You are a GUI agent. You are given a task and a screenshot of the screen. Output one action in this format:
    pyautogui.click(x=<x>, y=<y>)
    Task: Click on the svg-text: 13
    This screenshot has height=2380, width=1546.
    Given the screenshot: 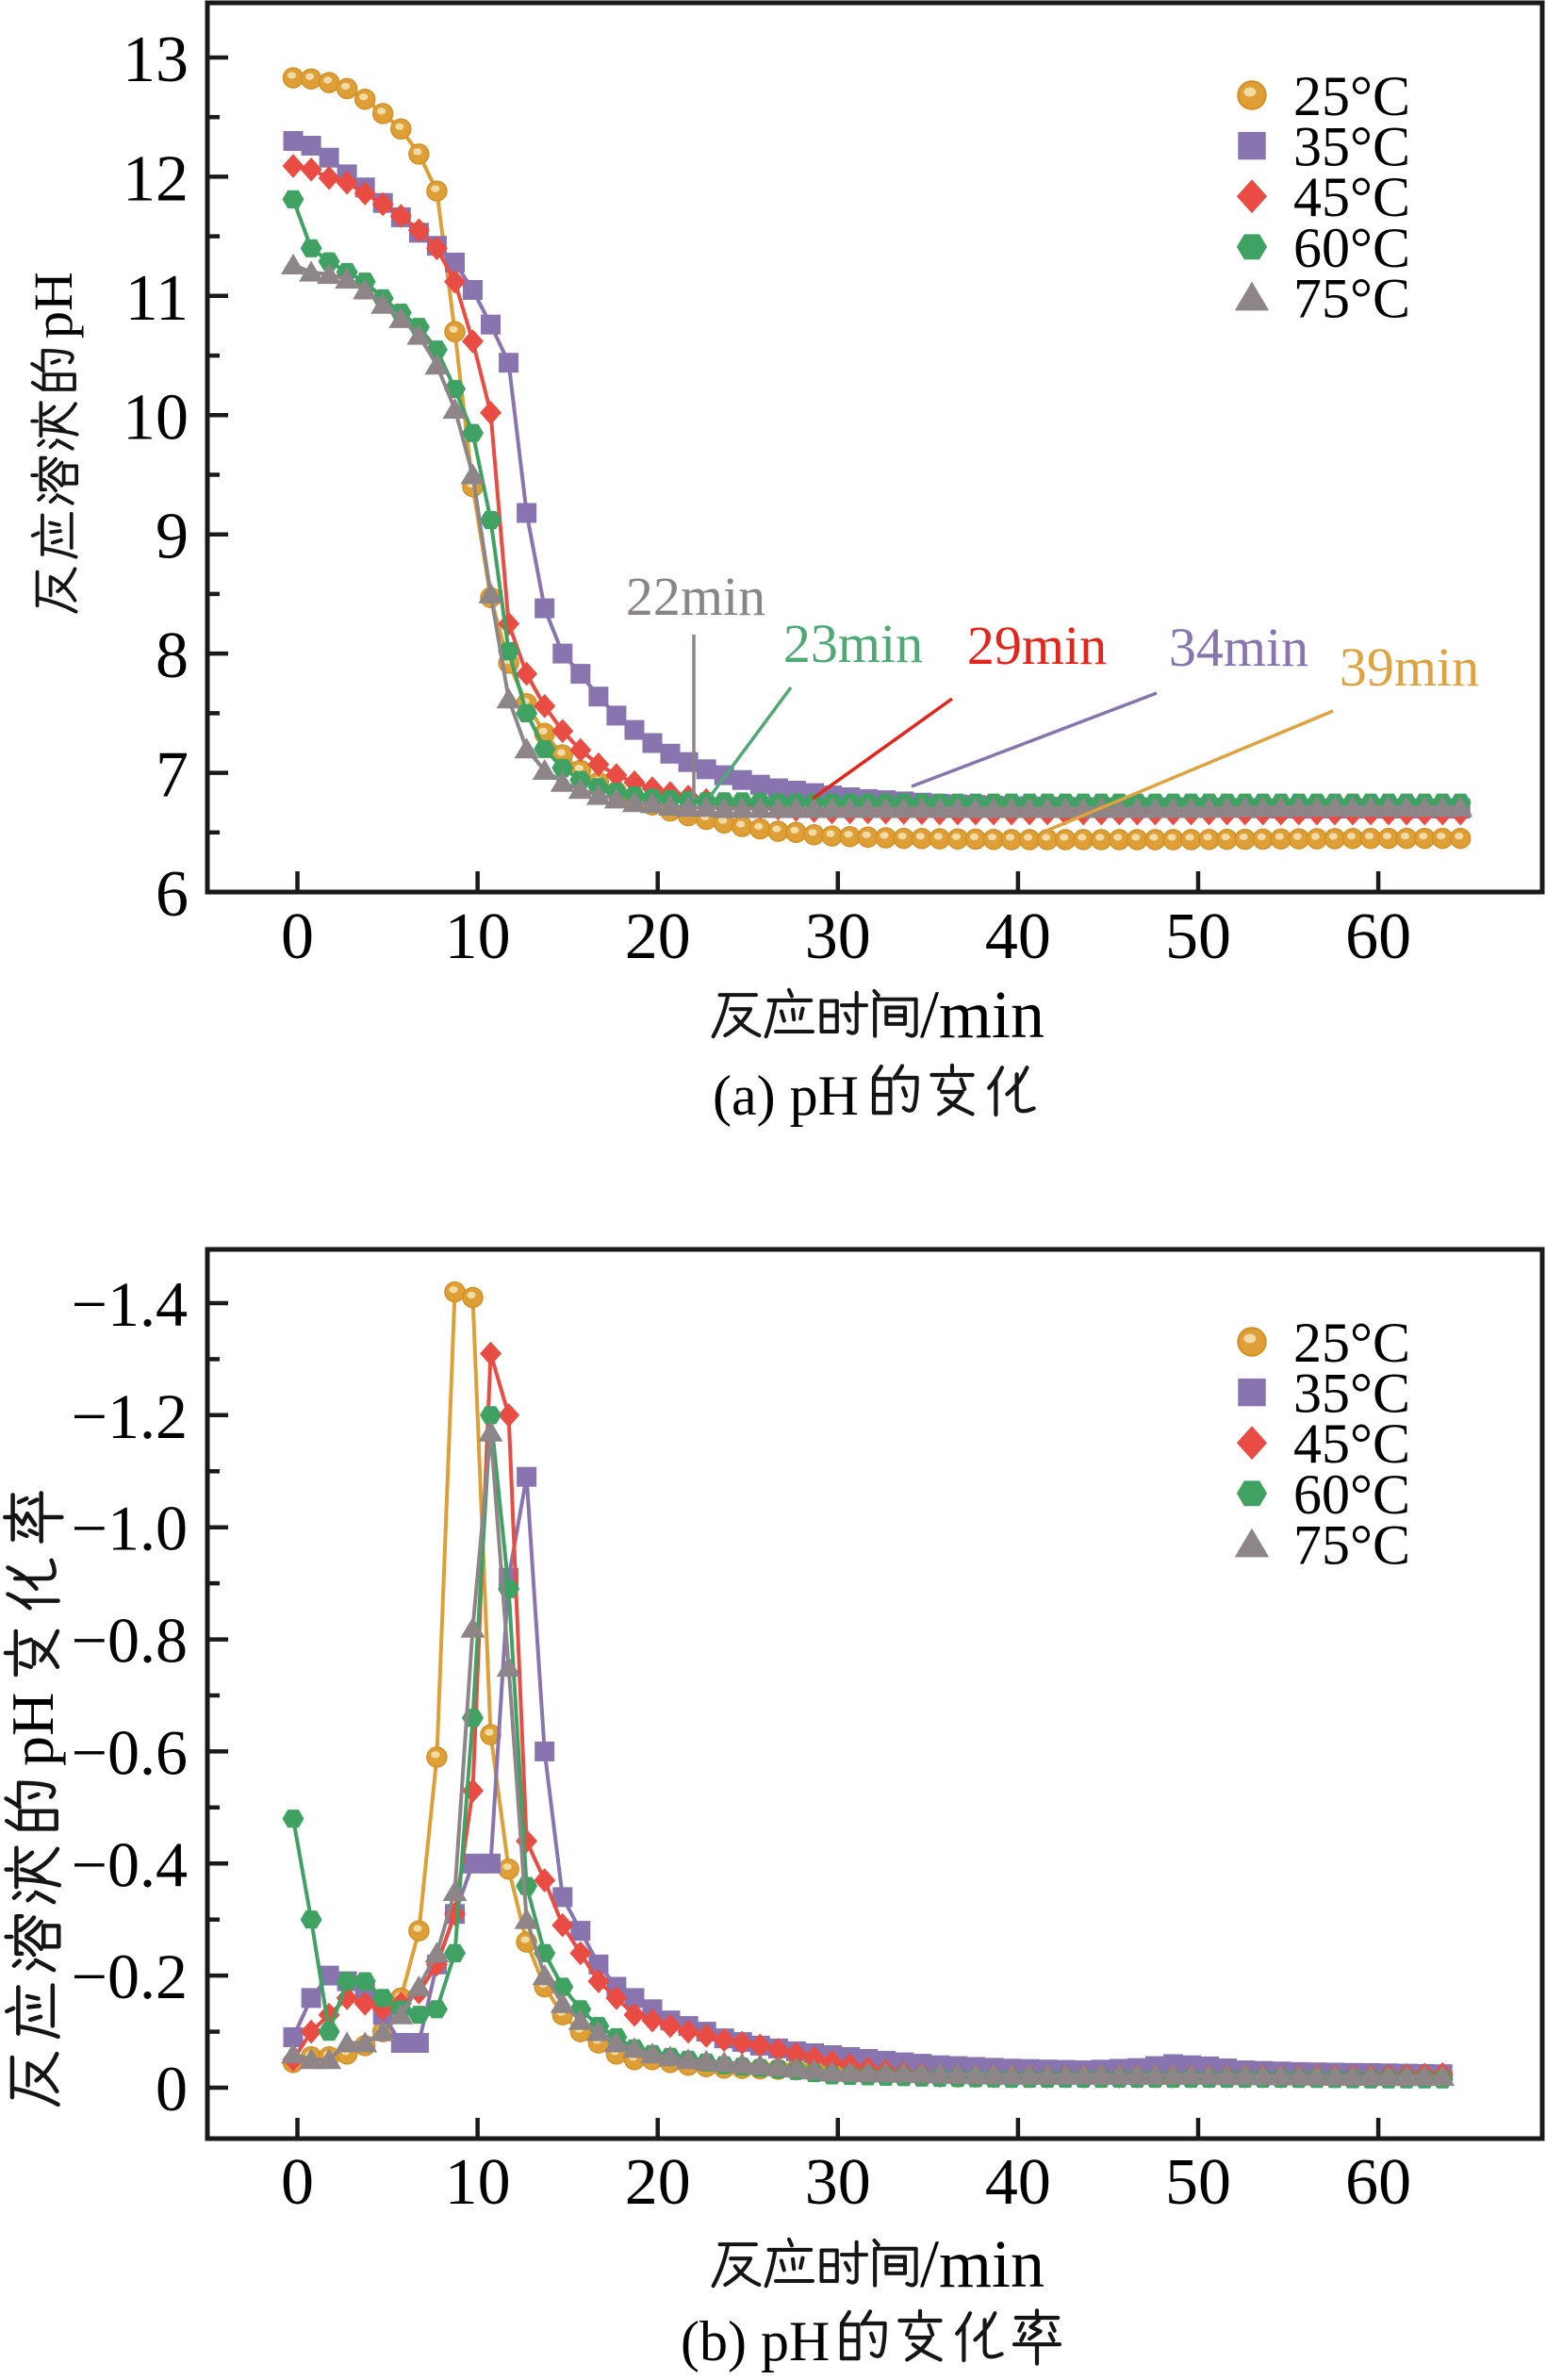 What is the action you would take?
    pyautogui.click(x=156, y=60)
    